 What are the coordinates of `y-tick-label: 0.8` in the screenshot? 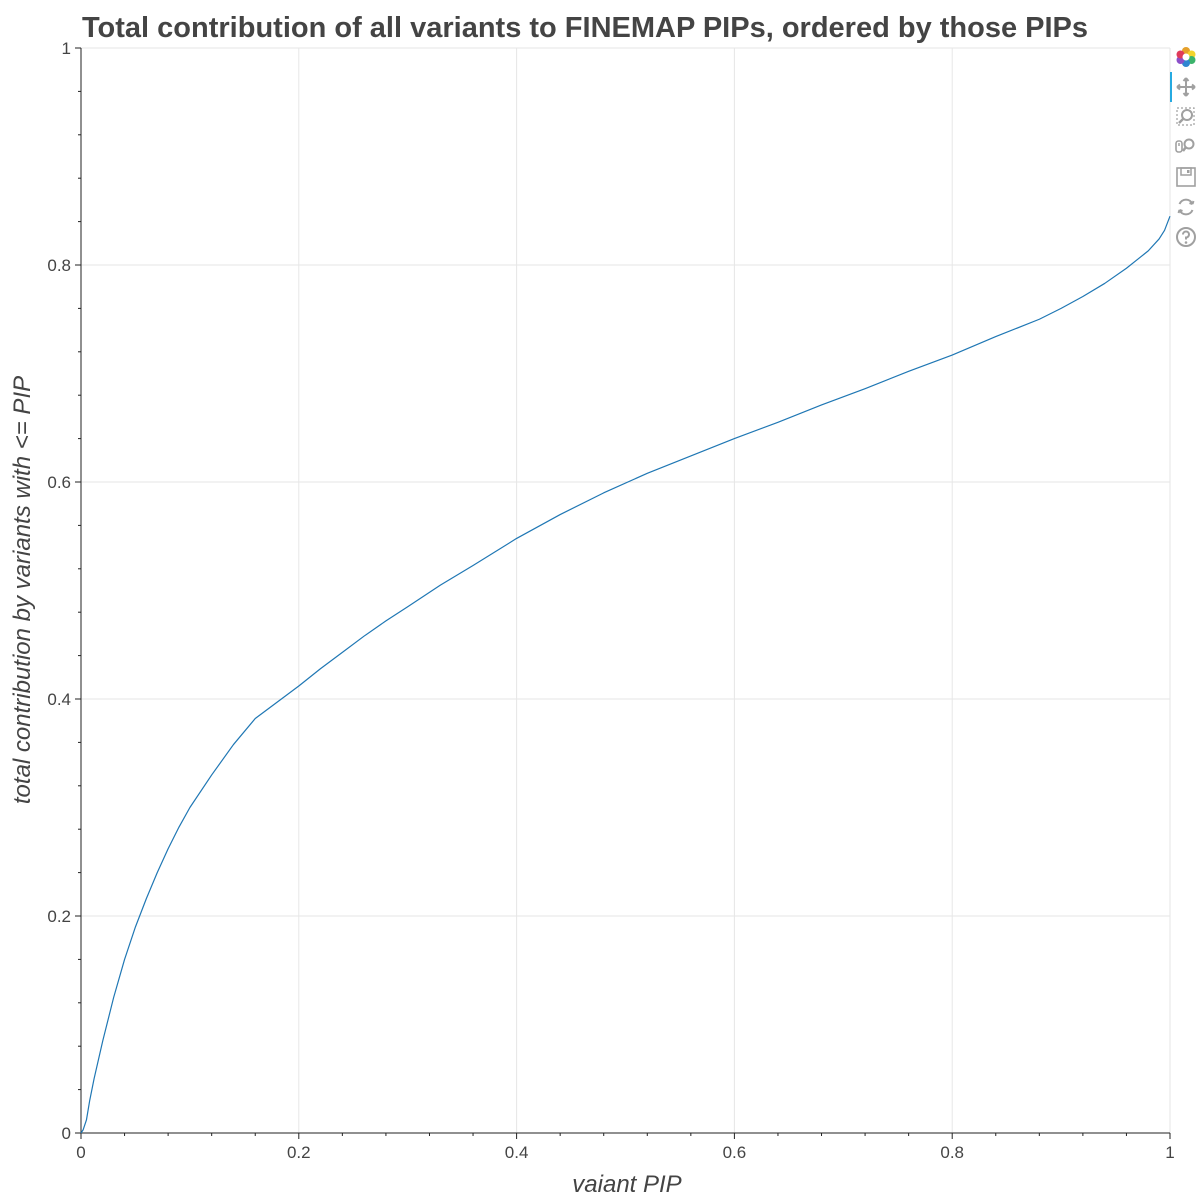 It's located at (59, 265).